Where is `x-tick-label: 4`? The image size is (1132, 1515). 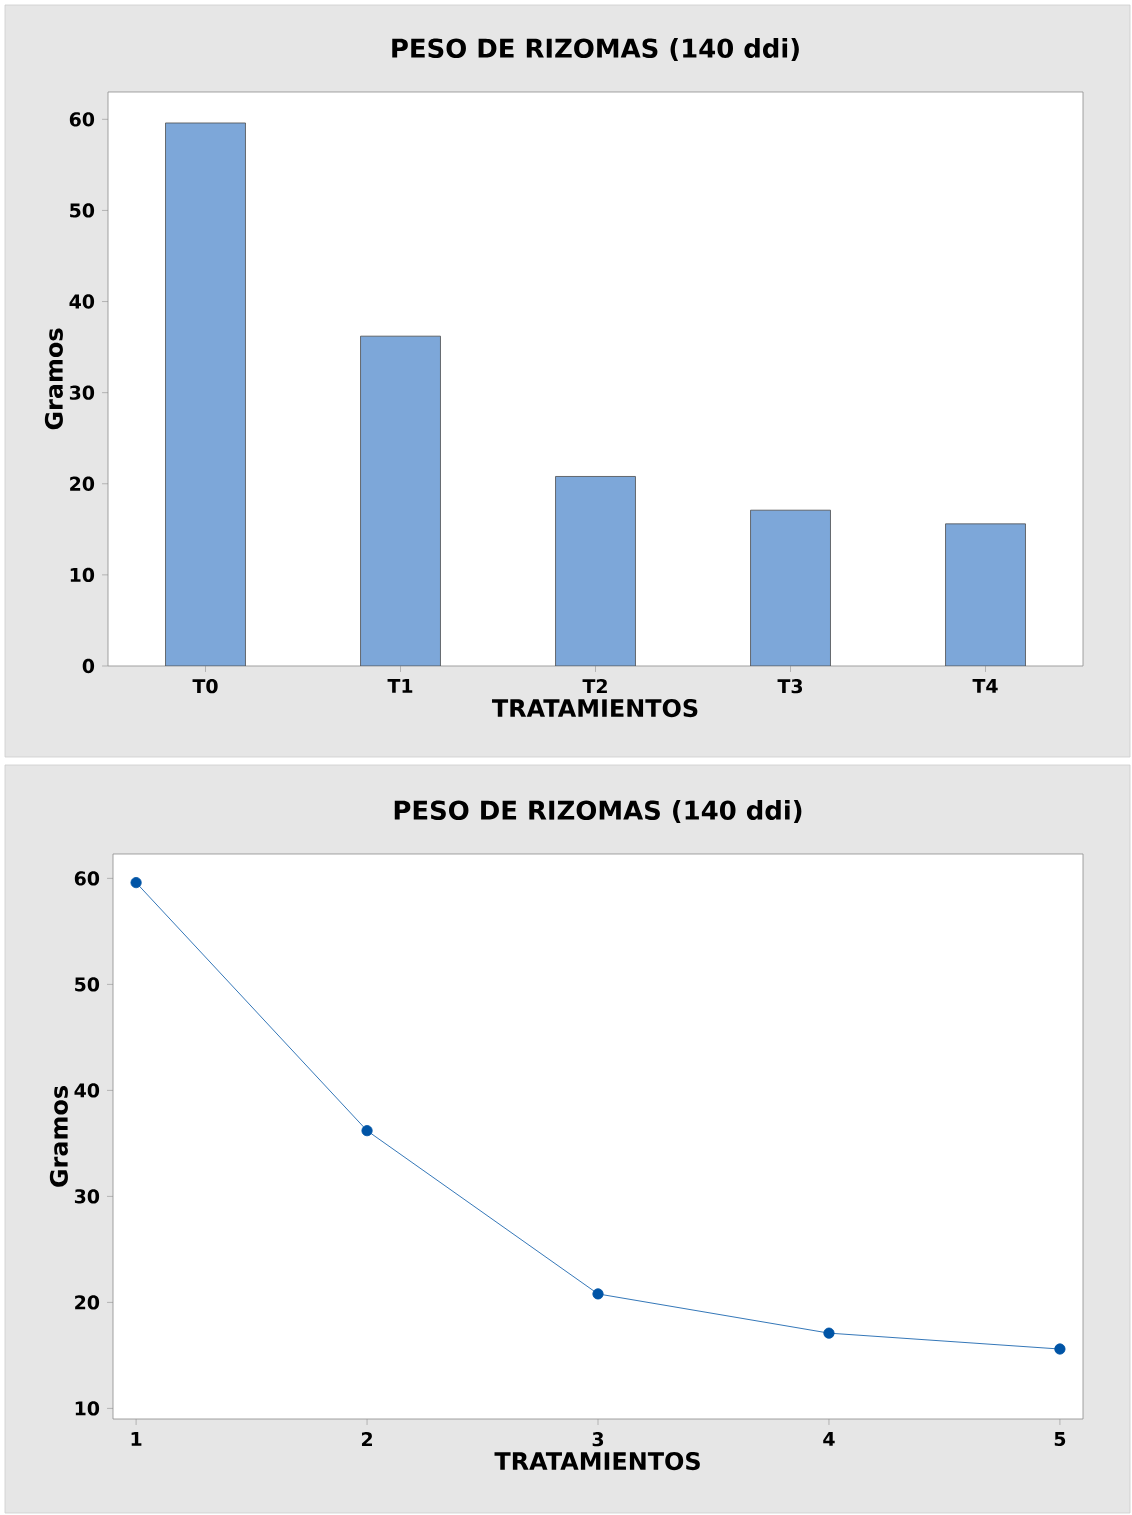
x-tick-label: 4 is located at coordinates (829, 1439).